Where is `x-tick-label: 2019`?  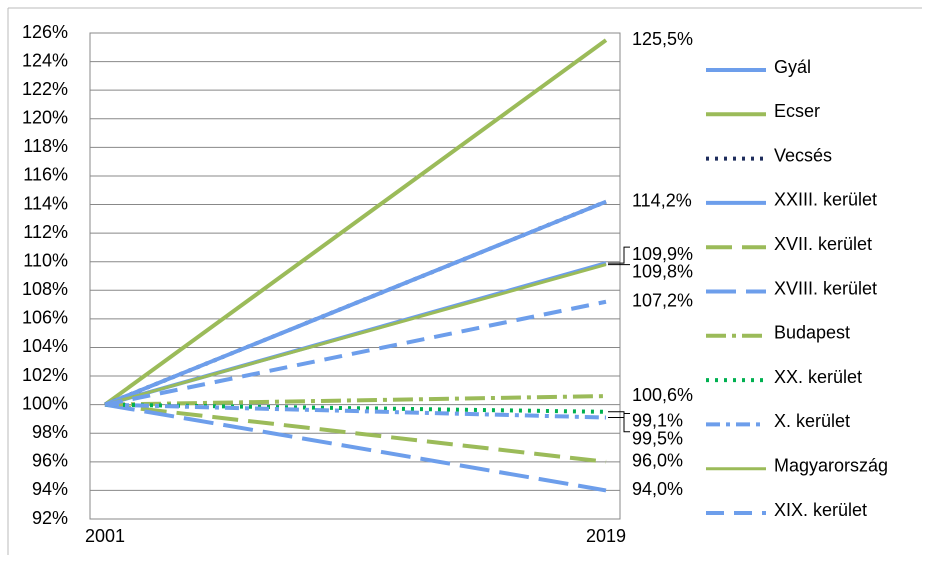 x-tick-label: 2019 is located at coordinates (606, 536).